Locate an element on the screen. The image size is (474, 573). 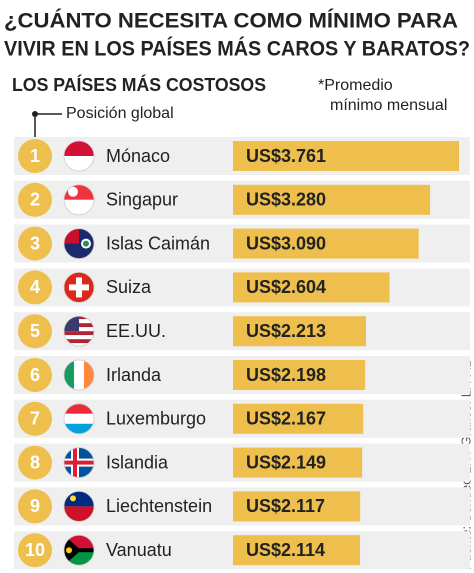
rank-number: 5 is located at coordinates (35, 331).